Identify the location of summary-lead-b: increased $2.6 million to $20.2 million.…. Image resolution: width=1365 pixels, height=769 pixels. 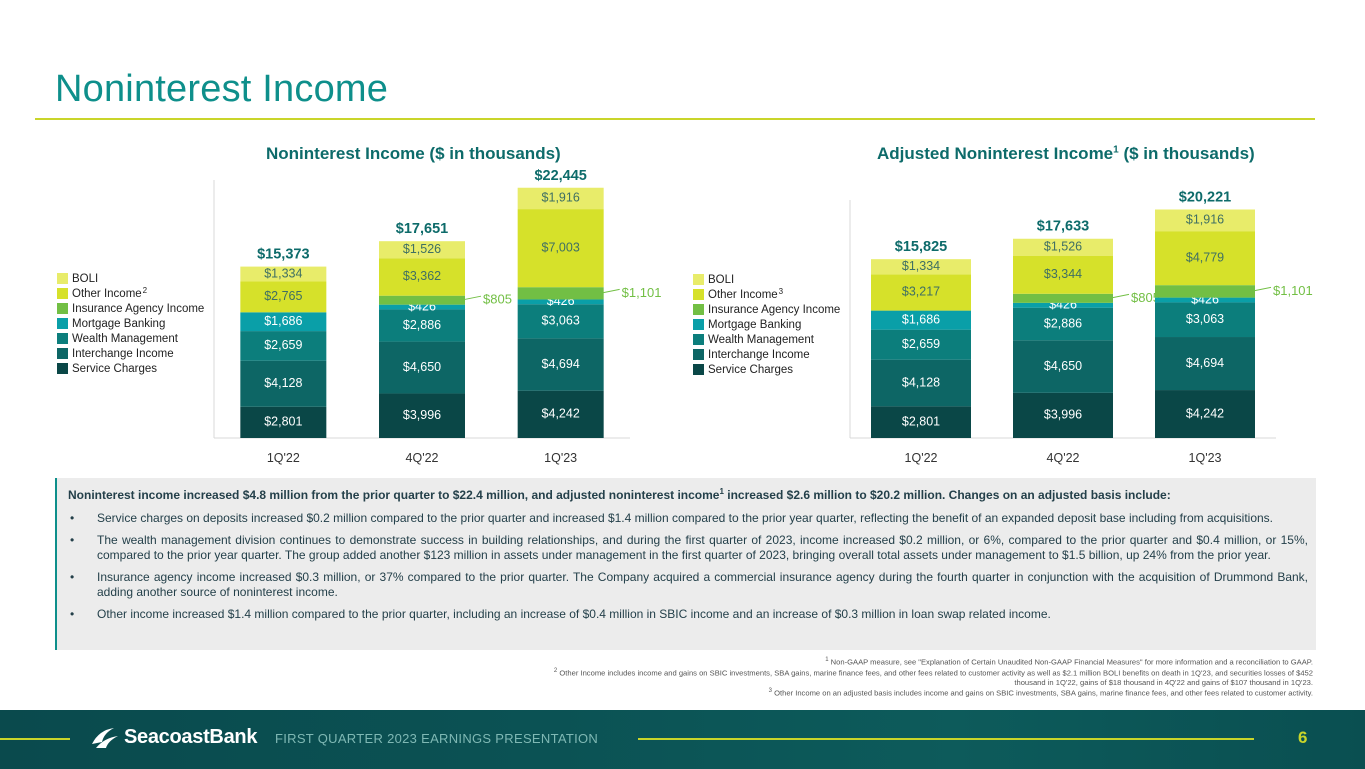
(947, 495).